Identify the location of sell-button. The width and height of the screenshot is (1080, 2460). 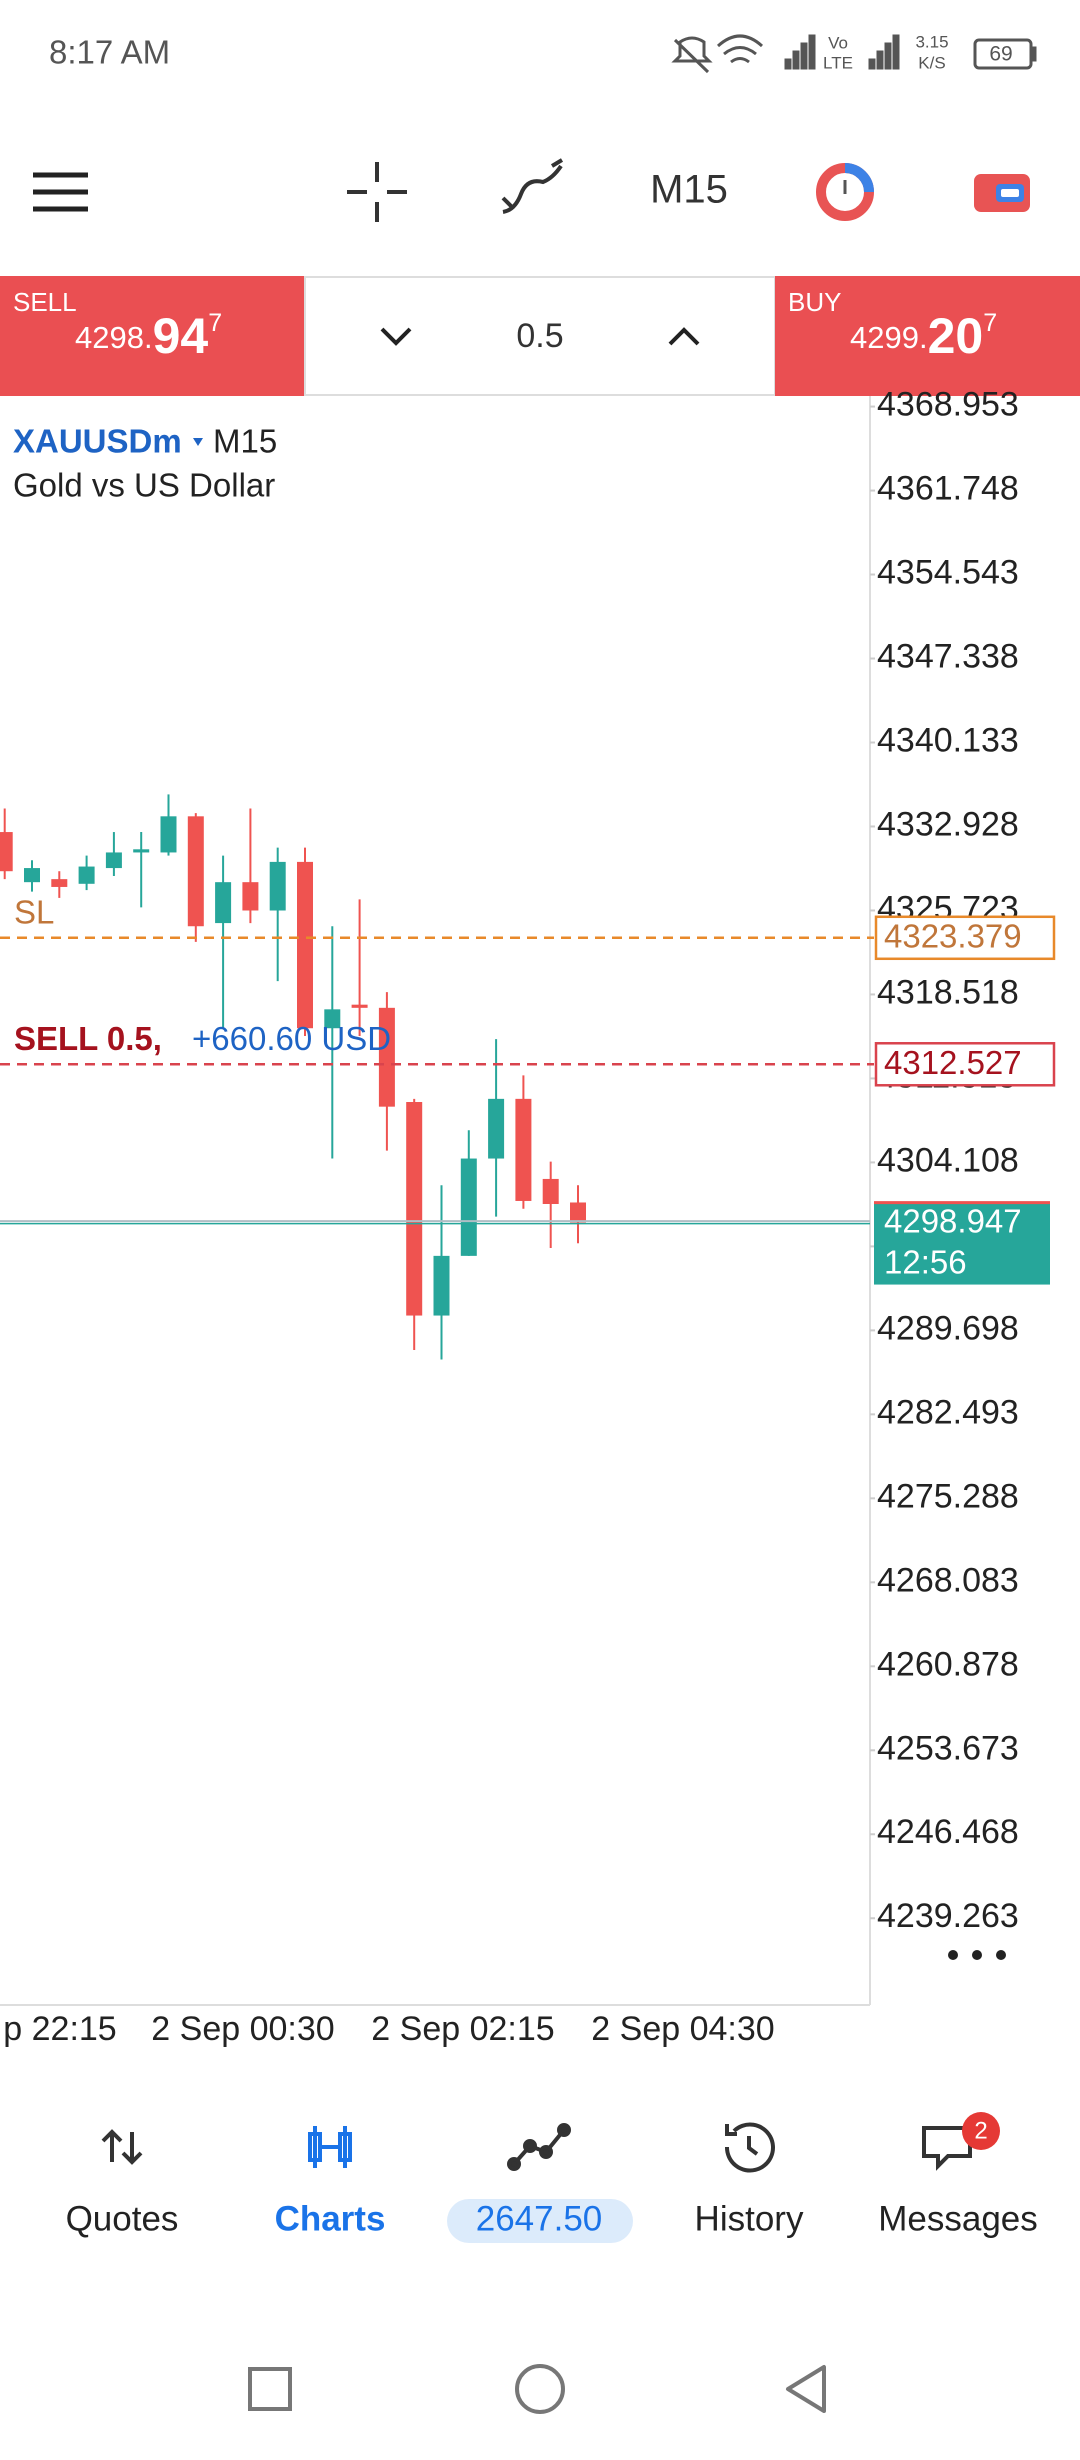
(152, 336).